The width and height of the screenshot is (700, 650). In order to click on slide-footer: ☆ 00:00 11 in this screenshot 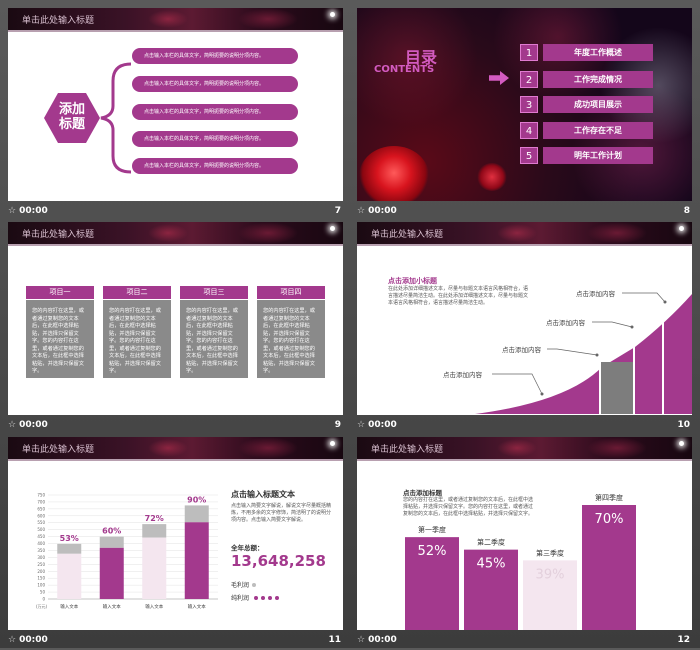, I will do `click(175, 641)`.